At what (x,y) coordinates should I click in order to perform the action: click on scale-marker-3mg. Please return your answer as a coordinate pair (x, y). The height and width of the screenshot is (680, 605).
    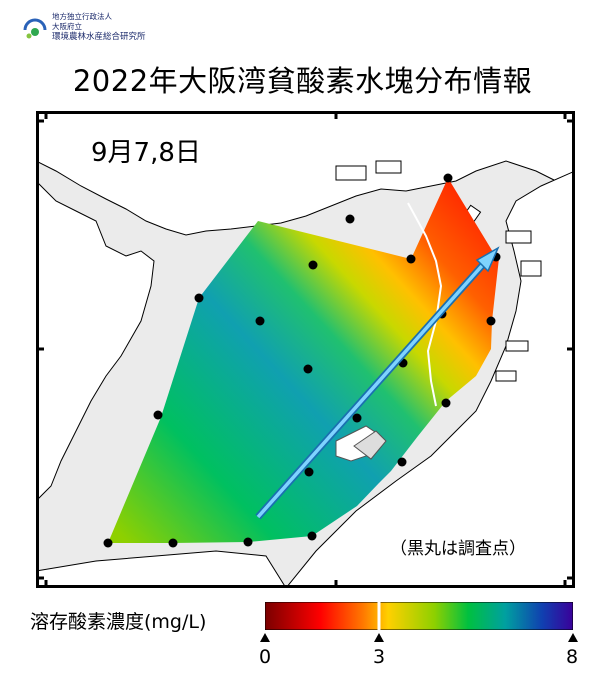
    Looking at the image, I should click on (379, 616).